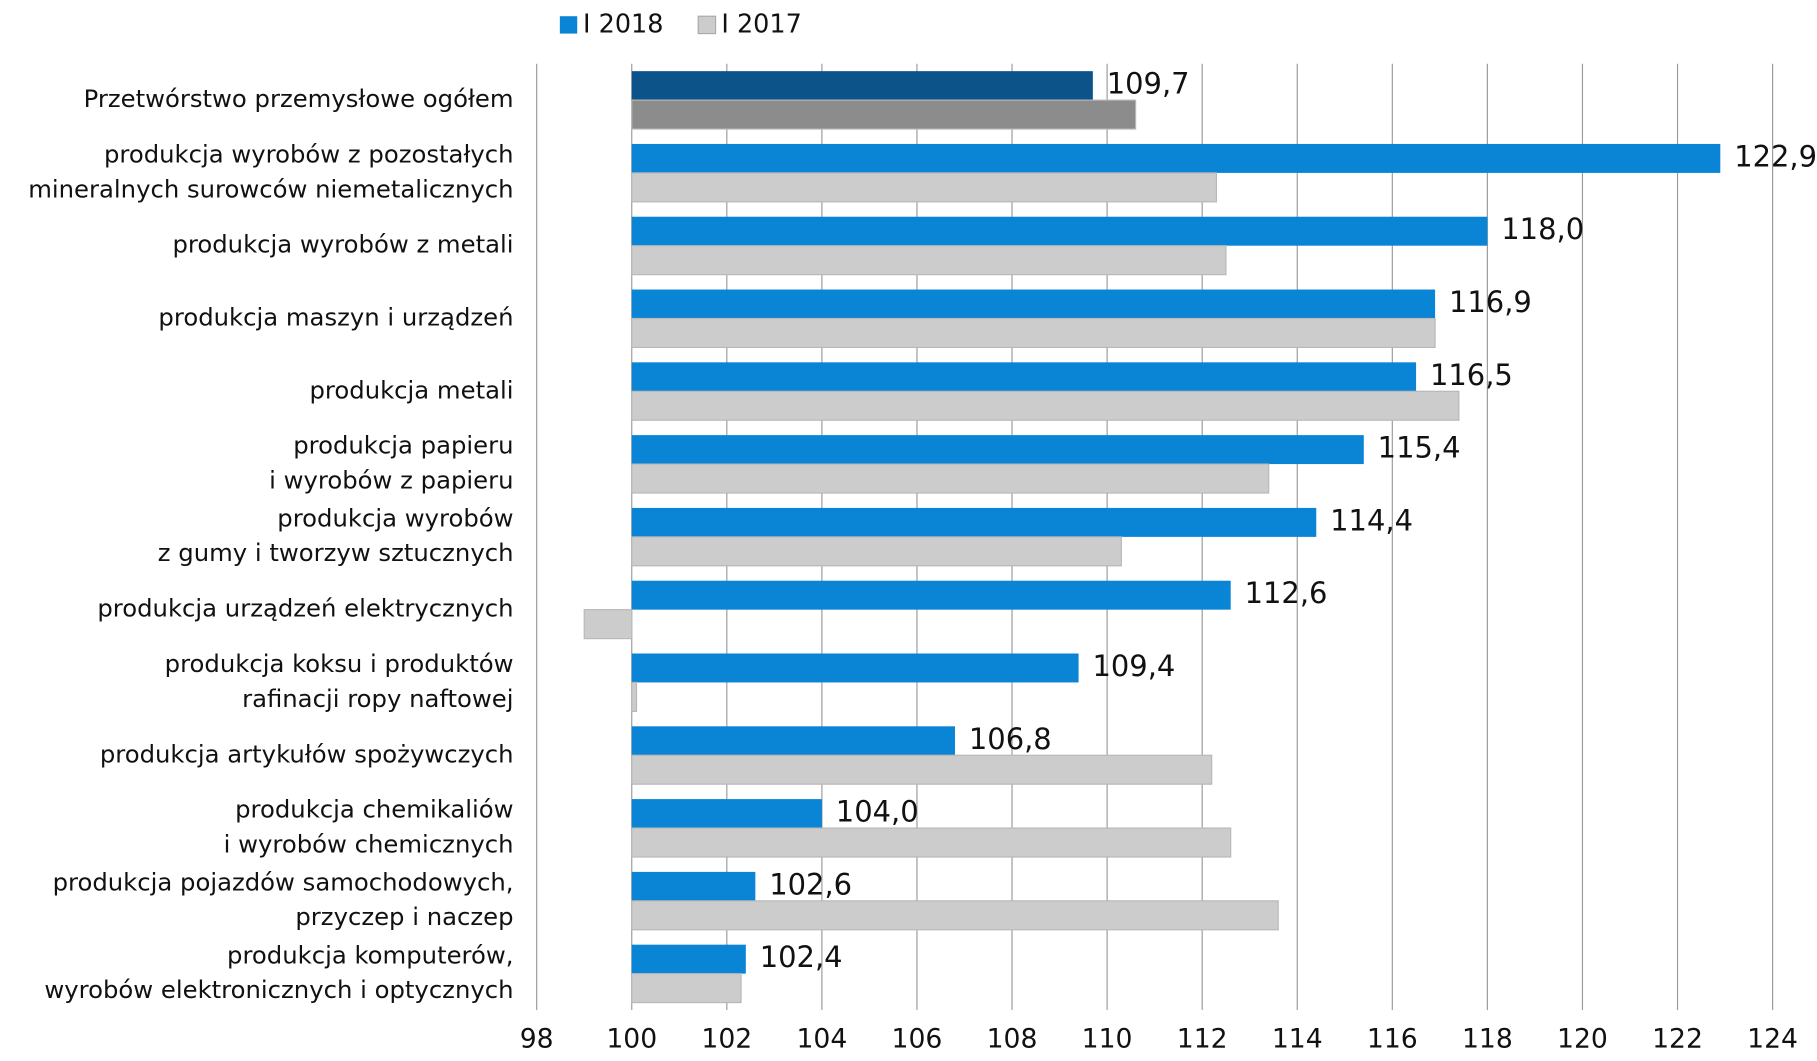 This screenshot has width=1817, height=1061. I want to click on value-label: 112,6, so click(1286, 593).